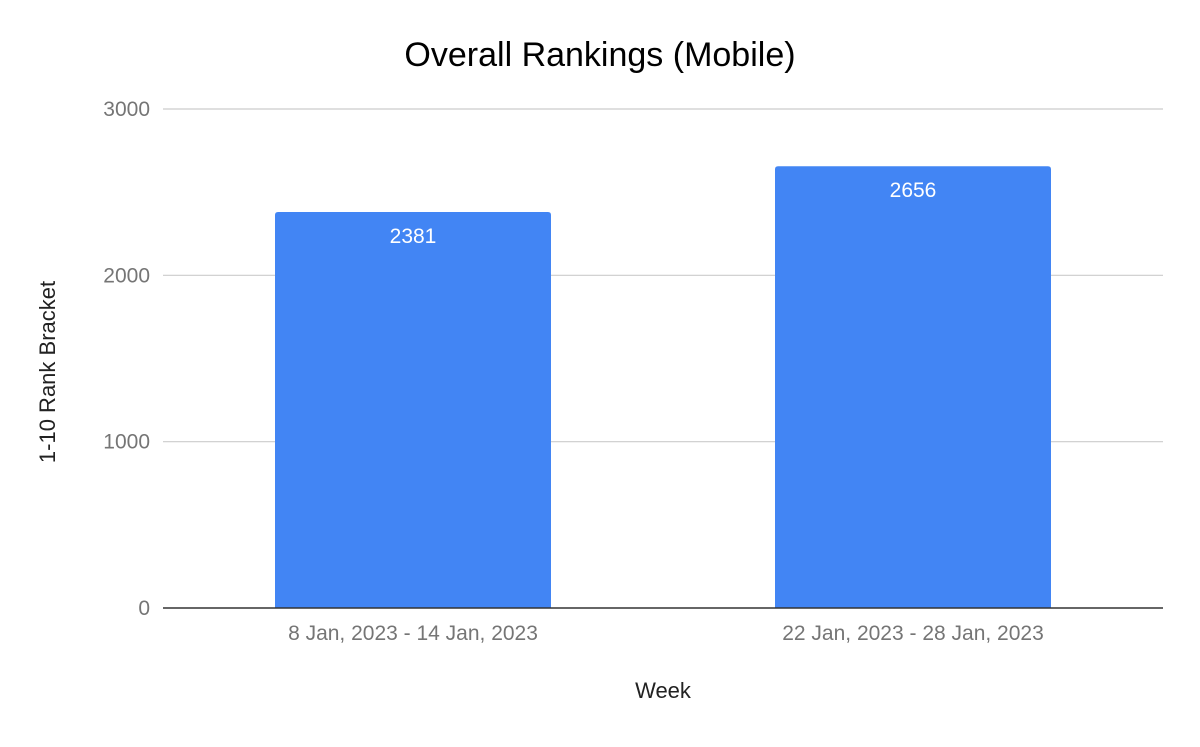 This screenshot has width=1200, height=747. What do you see at coordinates (913, 633) in the screenshot?
I see `x-tick-label: 22 Jan, 2023 - 28 Jan, 2023` at bounding box center [913, 633].